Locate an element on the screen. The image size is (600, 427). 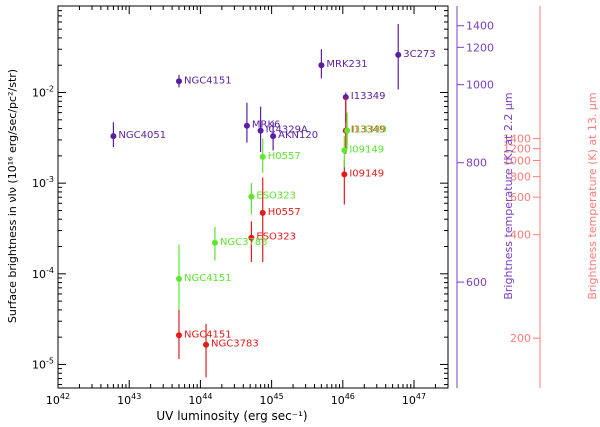
right-axis-1-tick-label: 600 is located at coordinates (476, 282).